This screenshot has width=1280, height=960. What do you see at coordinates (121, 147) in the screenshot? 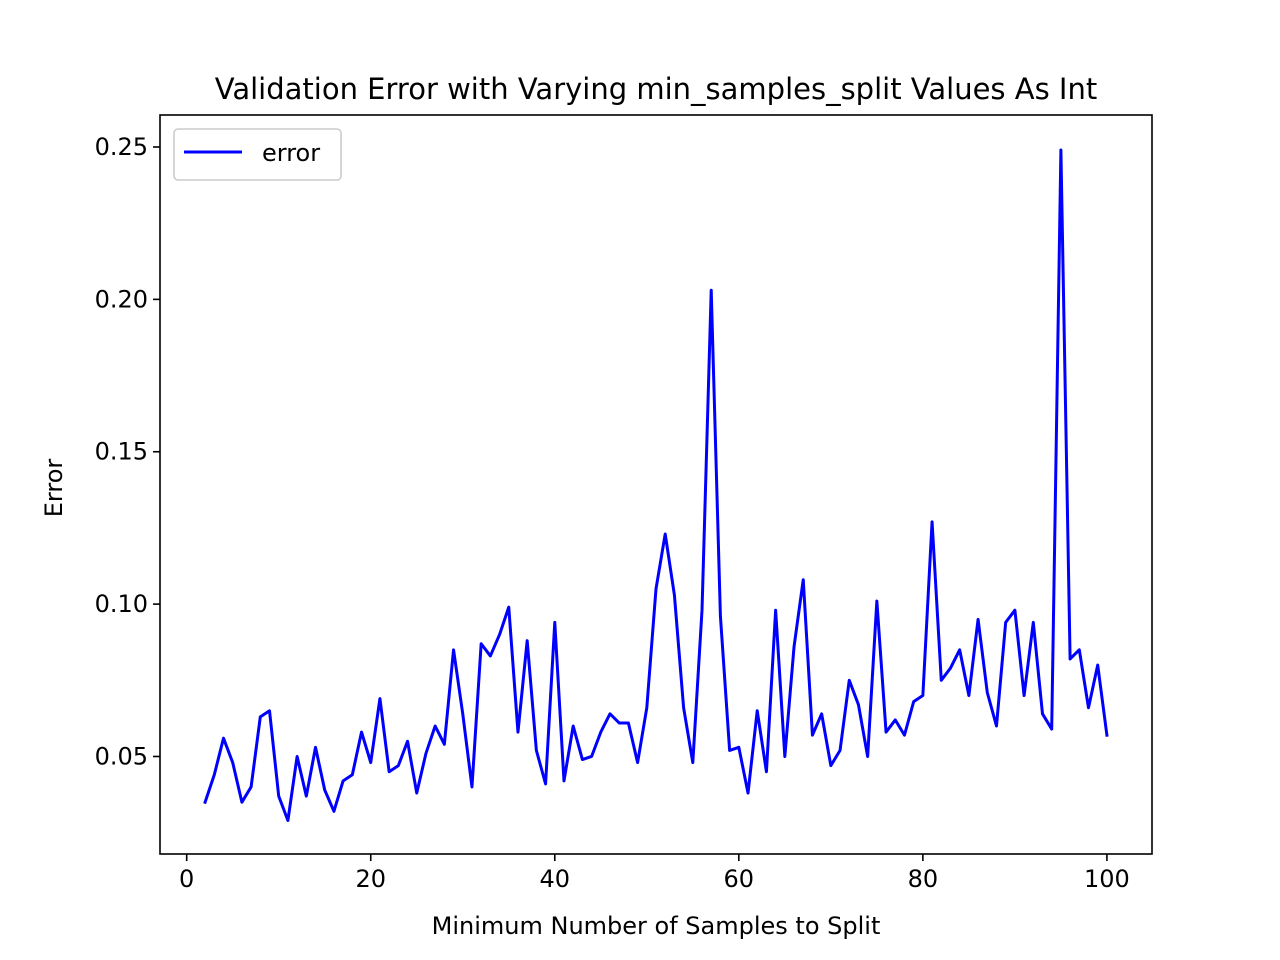
I see `y-tick-label: 0.25` at bounding box center [121, 147].